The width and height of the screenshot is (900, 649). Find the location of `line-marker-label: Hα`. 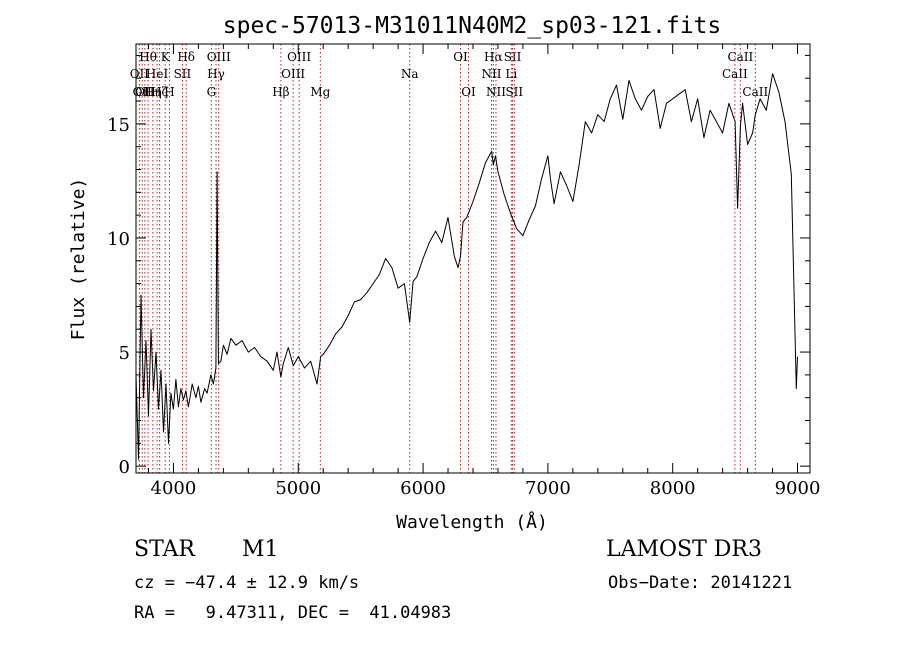

line-marker-label: Hα is located at coordinates (493, 57).